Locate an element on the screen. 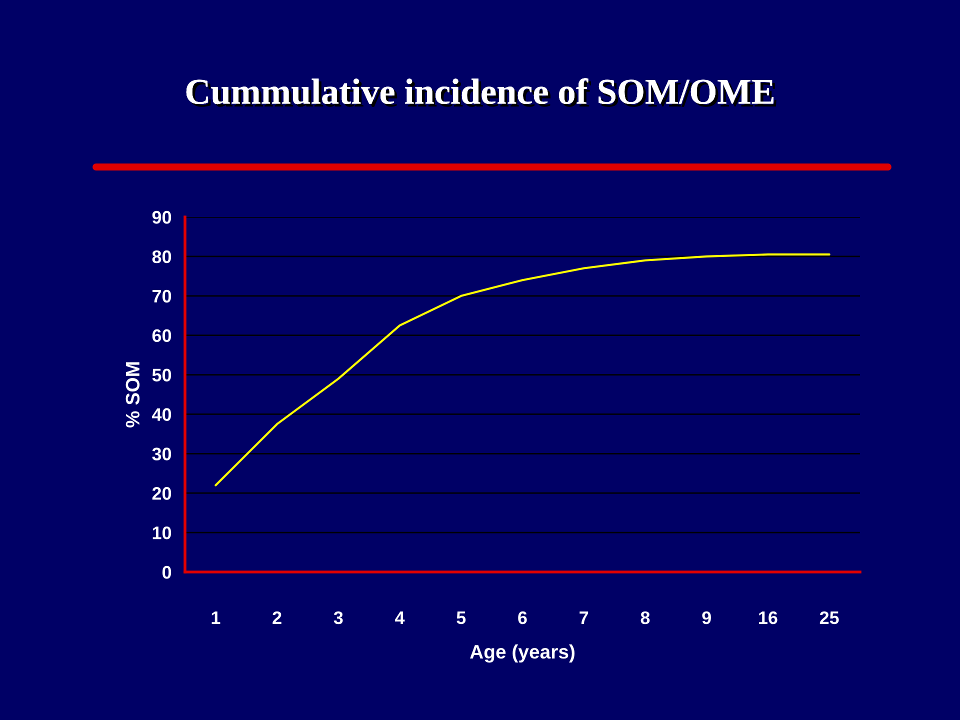 The width and height of the screenshot is (960, 720). x-tick-label: 3 is located at coordinates (338, 617).